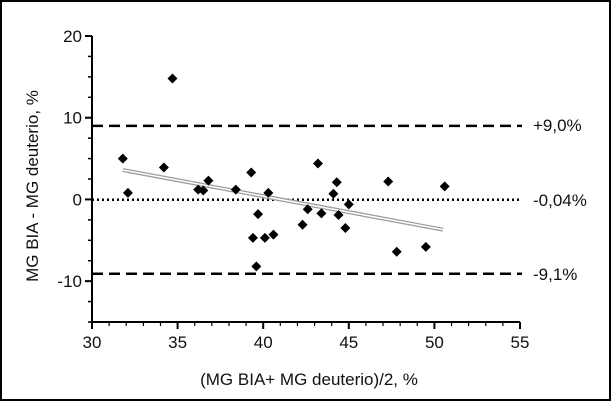 The width and height of the screenshot is (611, 401). What do you see at coordinates (560, 200) in the screenshot?
I see `ref-label-mean: -0,04%` at bounding box center [560, 200].